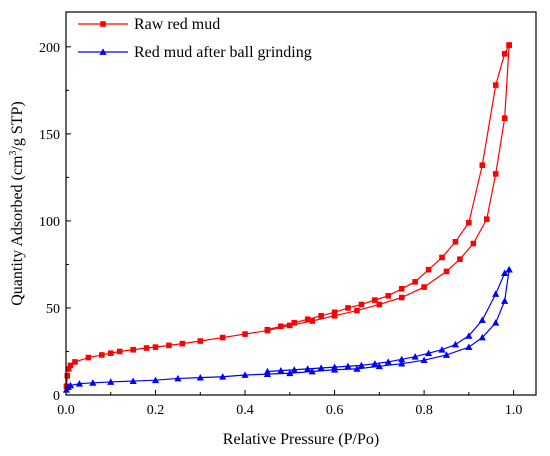 Image resolution: width=550 pixels, height=456 pixels. I want to click on x-tick-label: 1.0, so click(514, 410).